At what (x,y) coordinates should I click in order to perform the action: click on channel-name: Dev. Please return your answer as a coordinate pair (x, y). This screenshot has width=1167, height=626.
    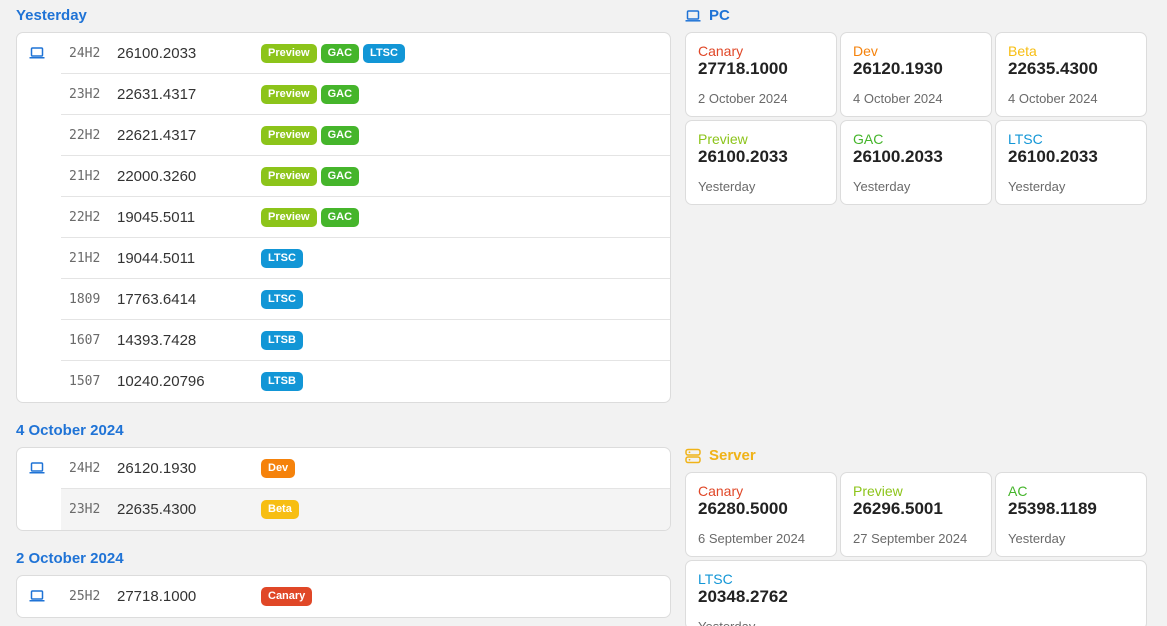
    Looking at the image, I should click on (865, 51).